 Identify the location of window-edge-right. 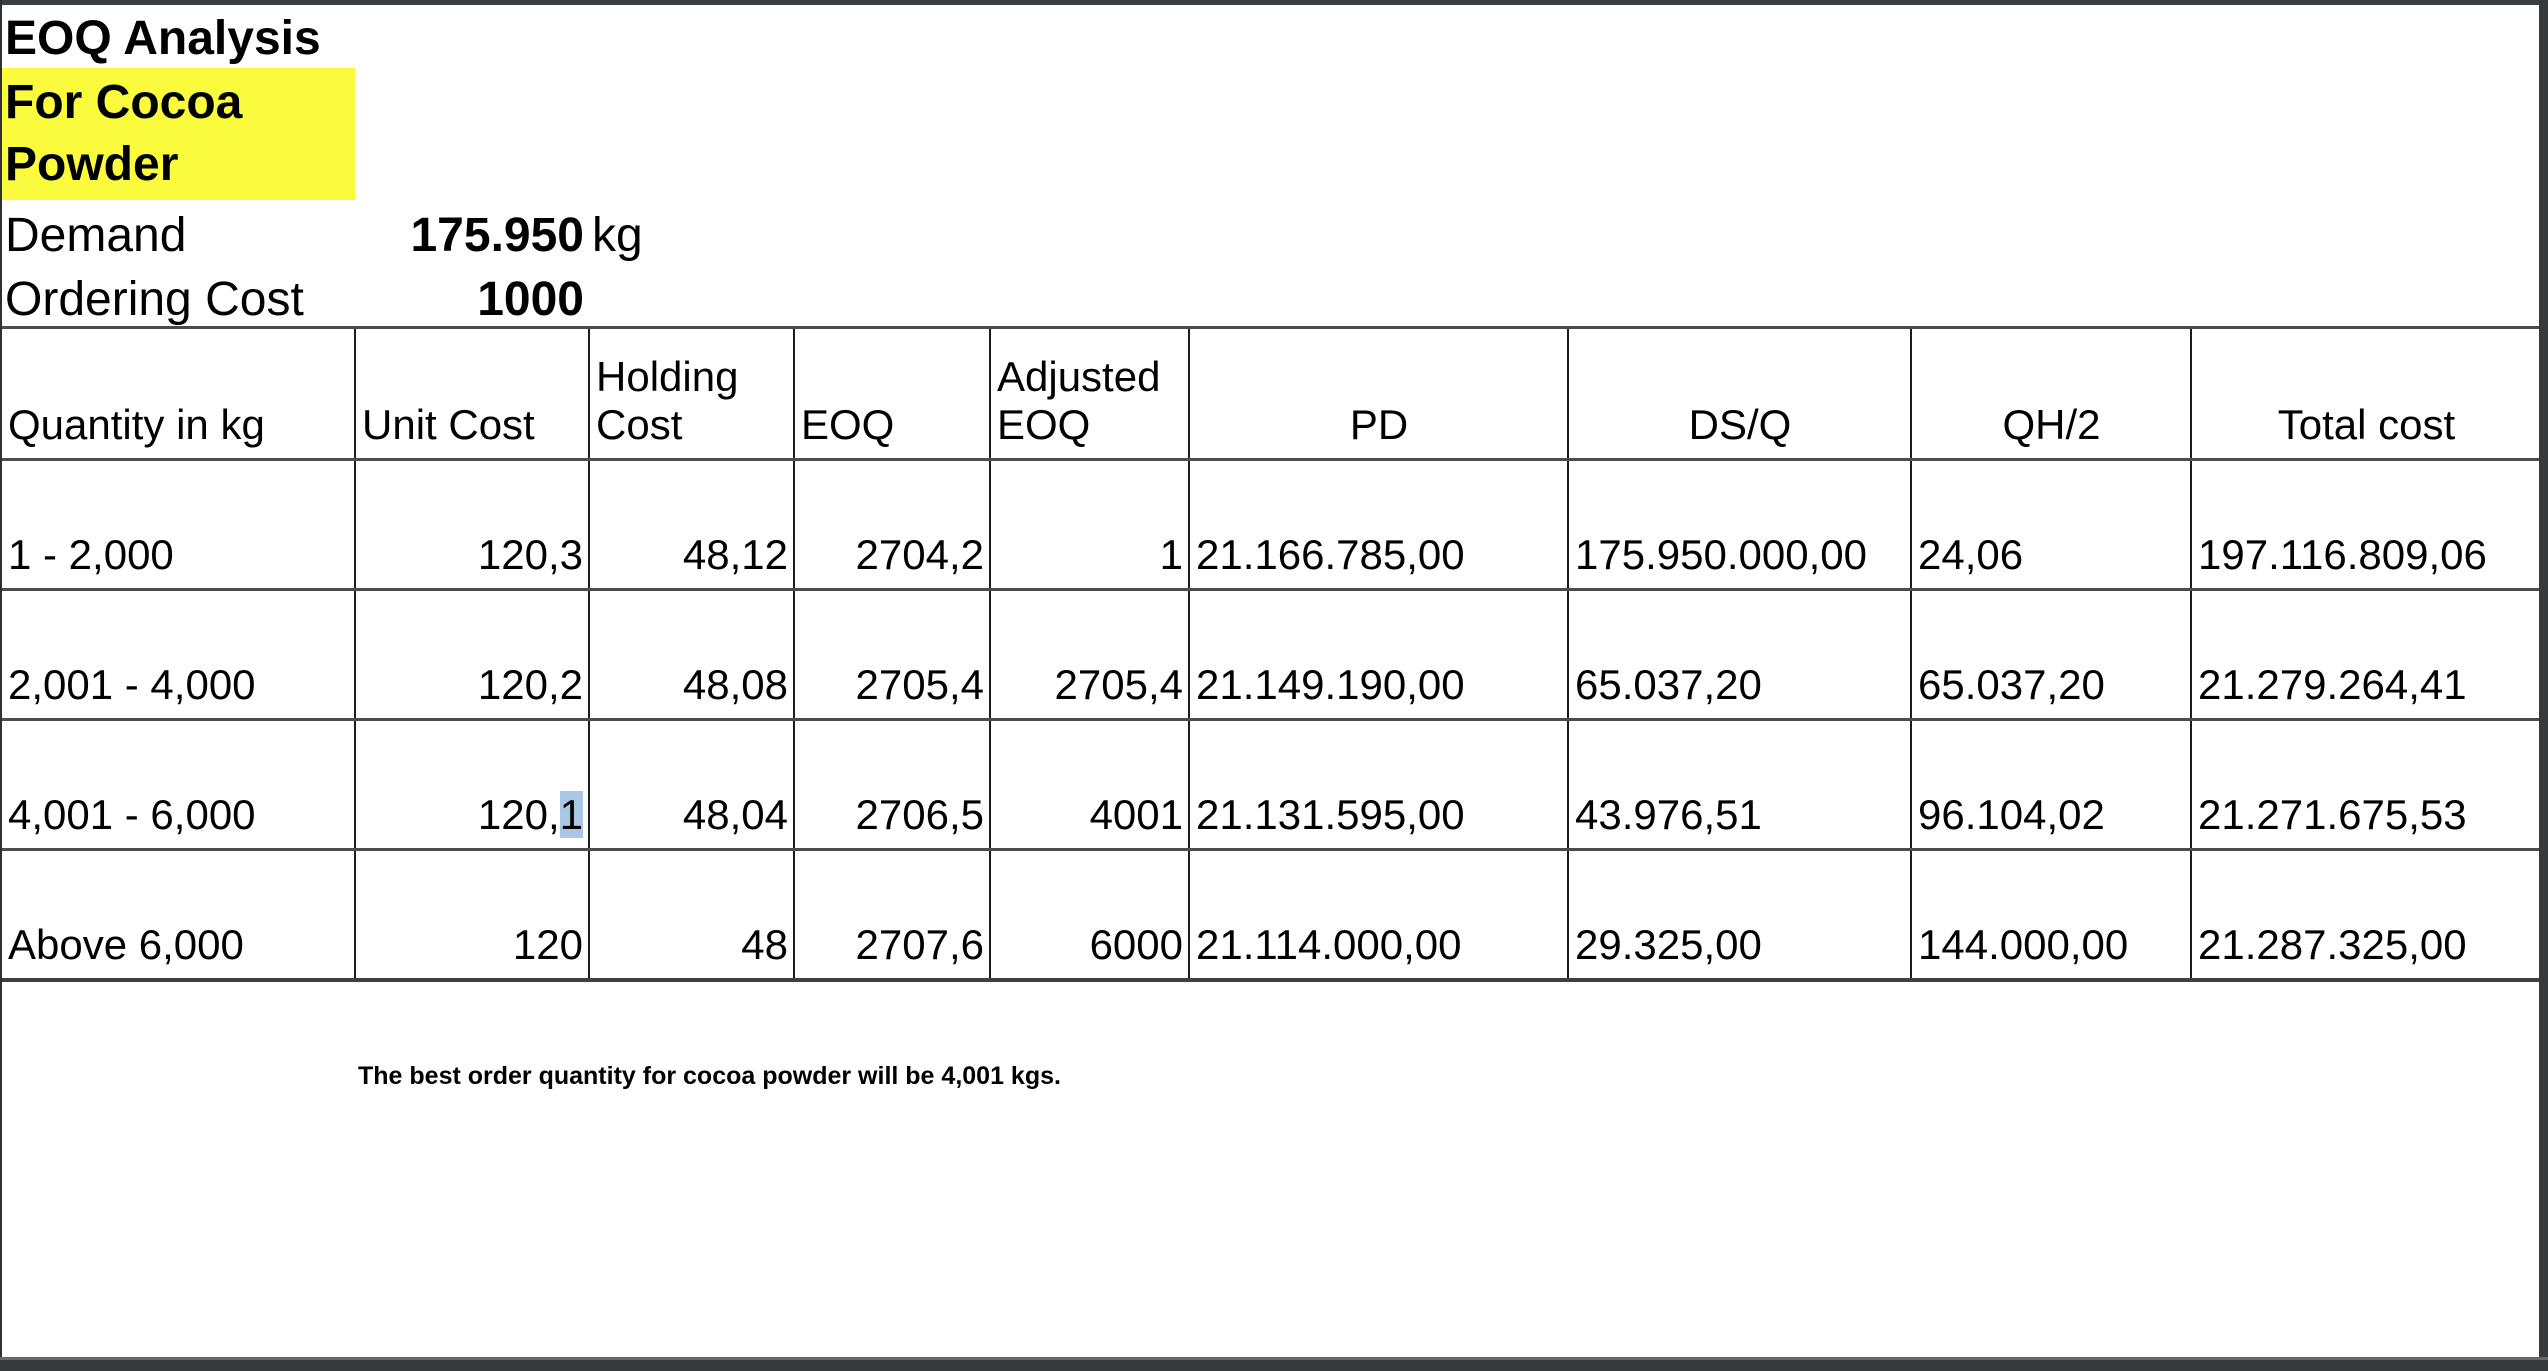
(2543, 685).